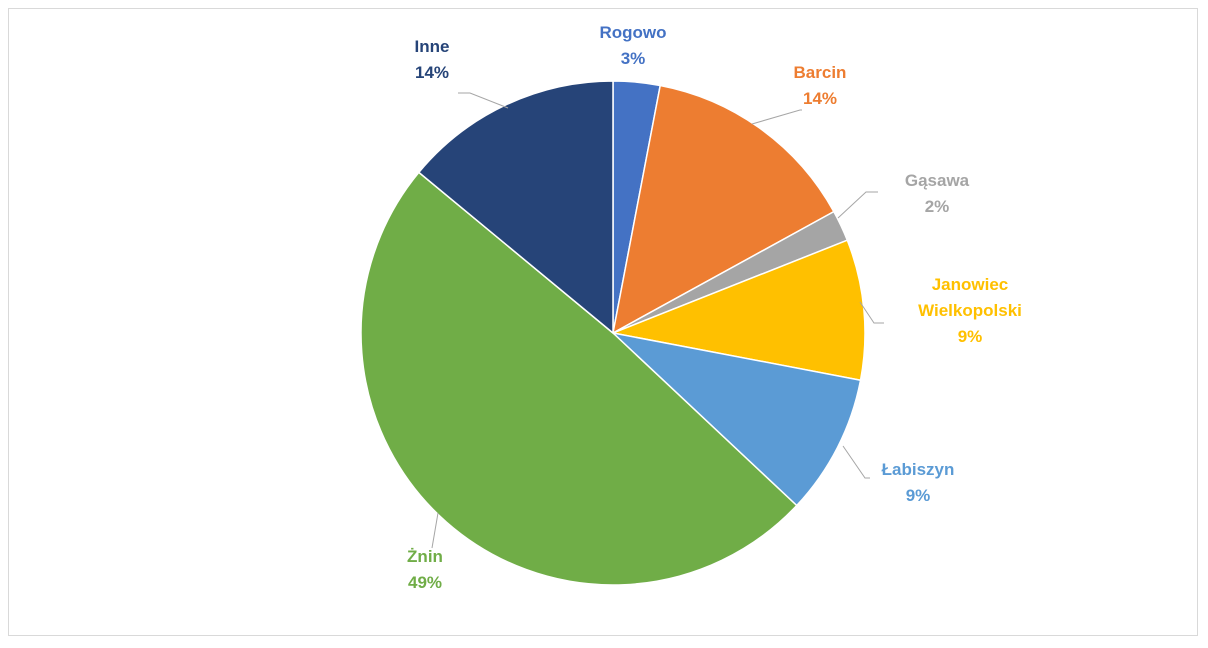 The height and width of the screenshot is (648, 1208). What do you see at coordinates (856, 462) in the screenshot?
I see `leader-line-labiszyn` at bounding box center [856, 462].